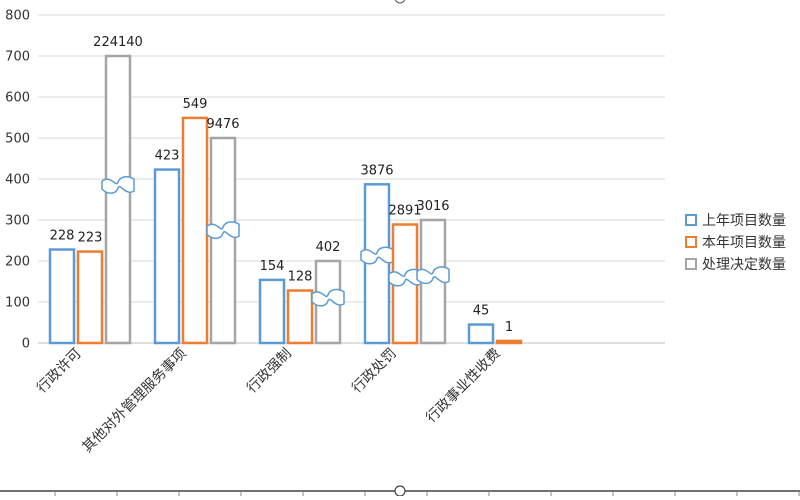 This screenshot has width=800, height=500. What do you see at coordinates (300, 277) in the screenshot?
I see `data-label: 128` at bounding box center [300, 277].